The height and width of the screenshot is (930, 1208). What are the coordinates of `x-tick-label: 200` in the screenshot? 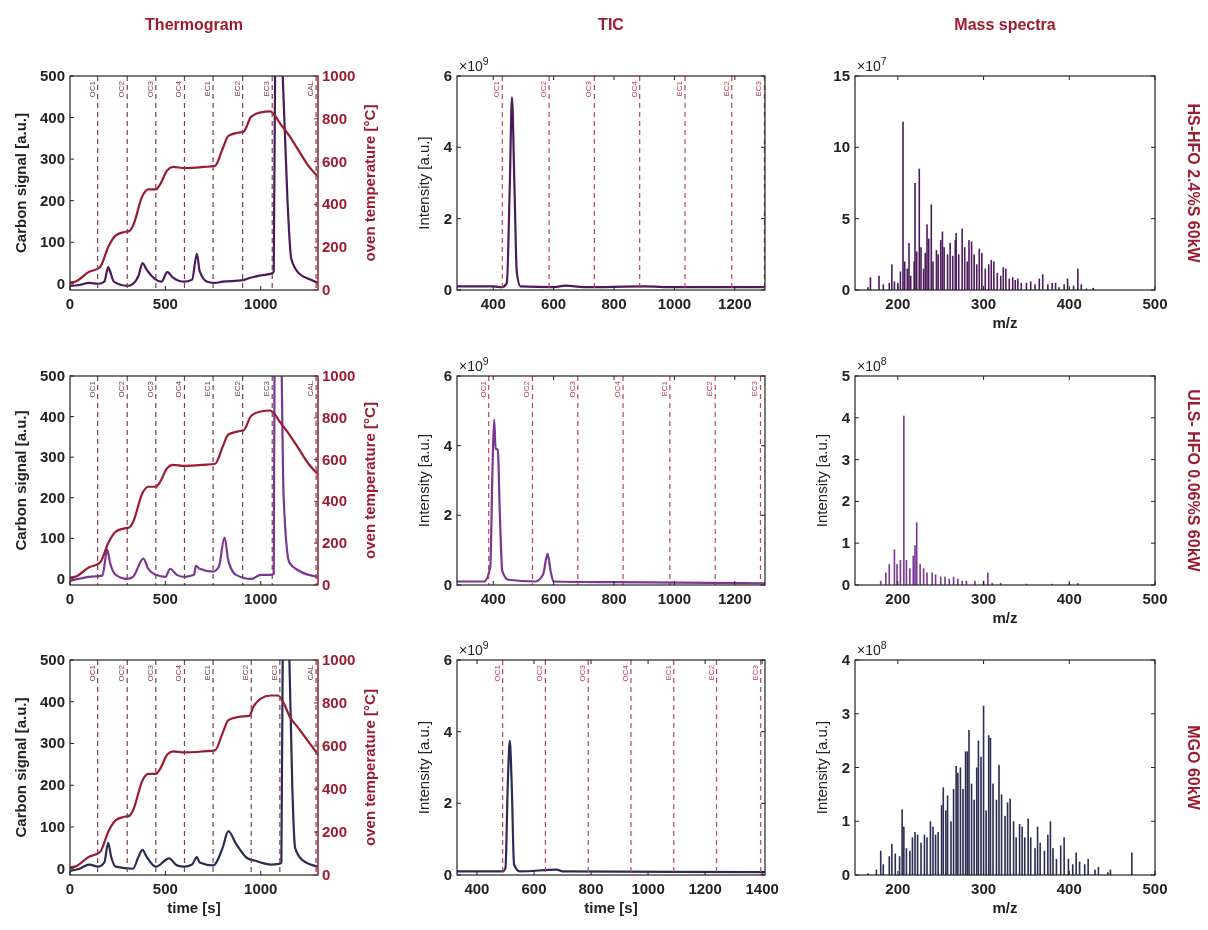 It's located at (898, 598).